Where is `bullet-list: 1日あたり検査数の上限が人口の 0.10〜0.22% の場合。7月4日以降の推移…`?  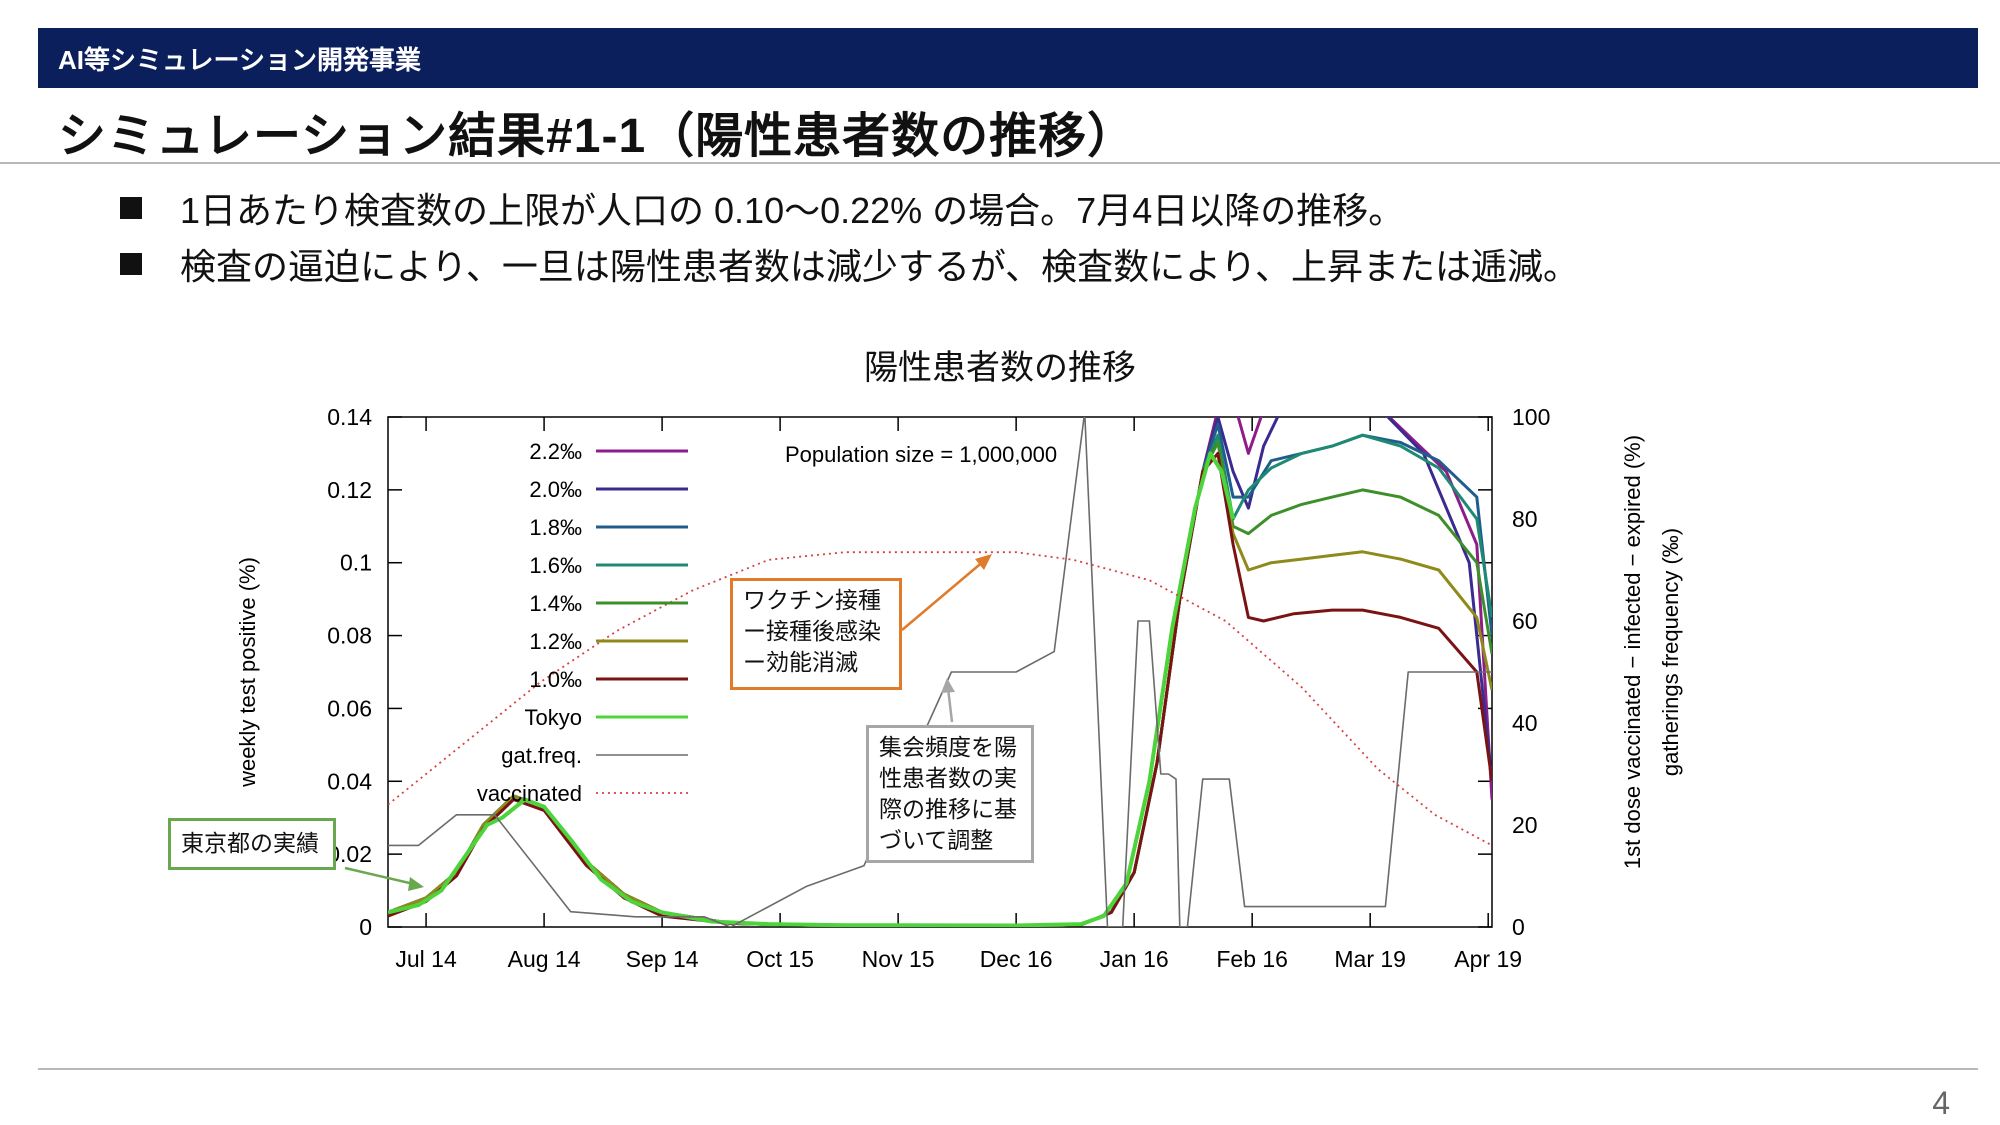
bullet-list: 1日あたり検査数の上限が人口の 0.10〜0.22% の場合。7月4日以降の推移… is located at coordinates (849, 236).